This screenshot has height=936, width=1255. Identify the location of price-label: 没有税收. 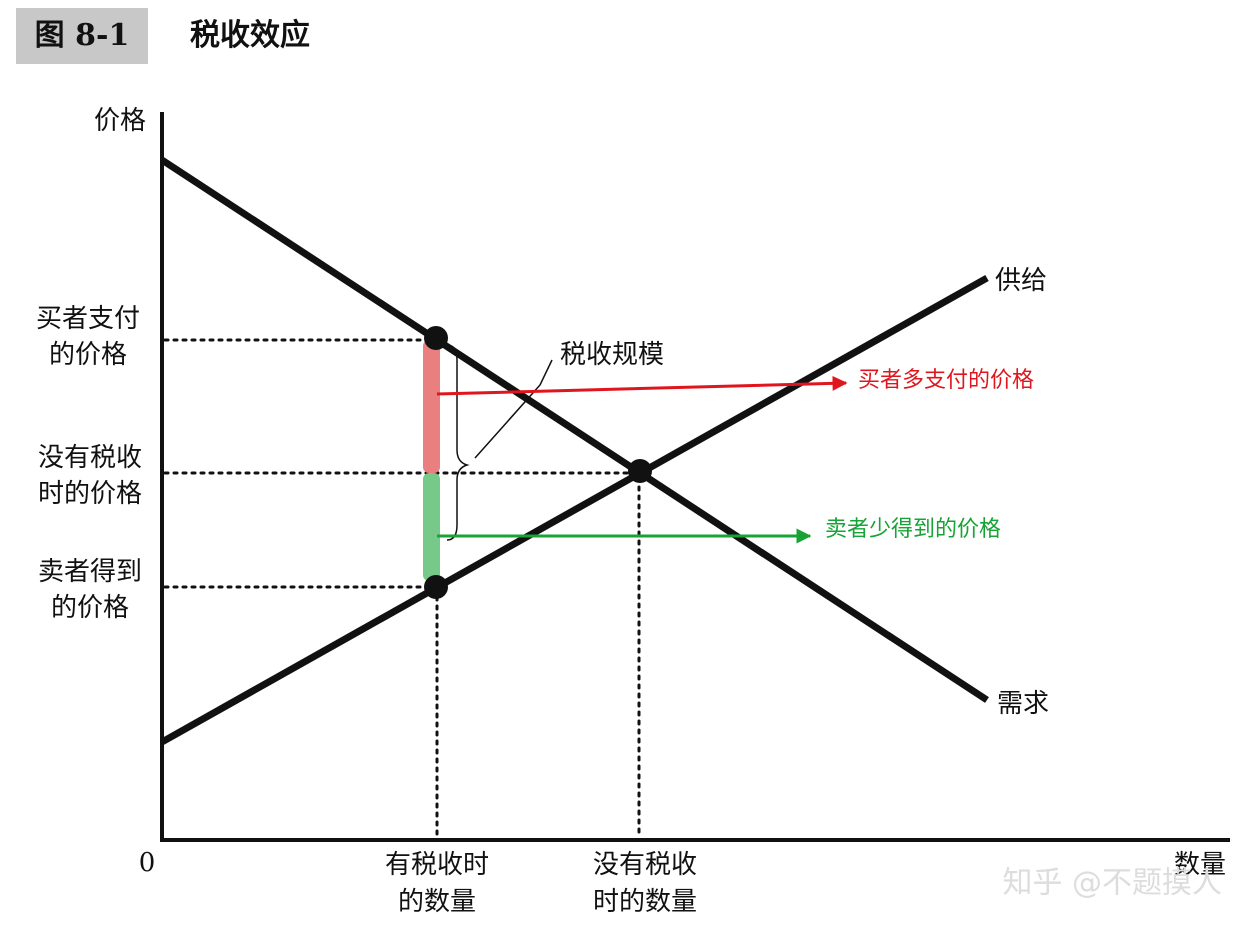
(90, 458).